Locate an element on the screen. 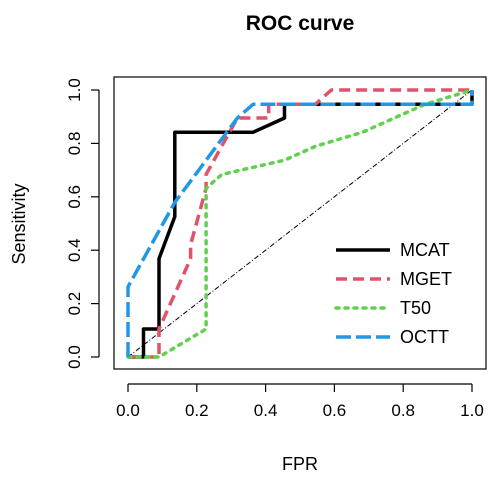  x-tick-label: 0.8 is located at coordinates (403, 410).